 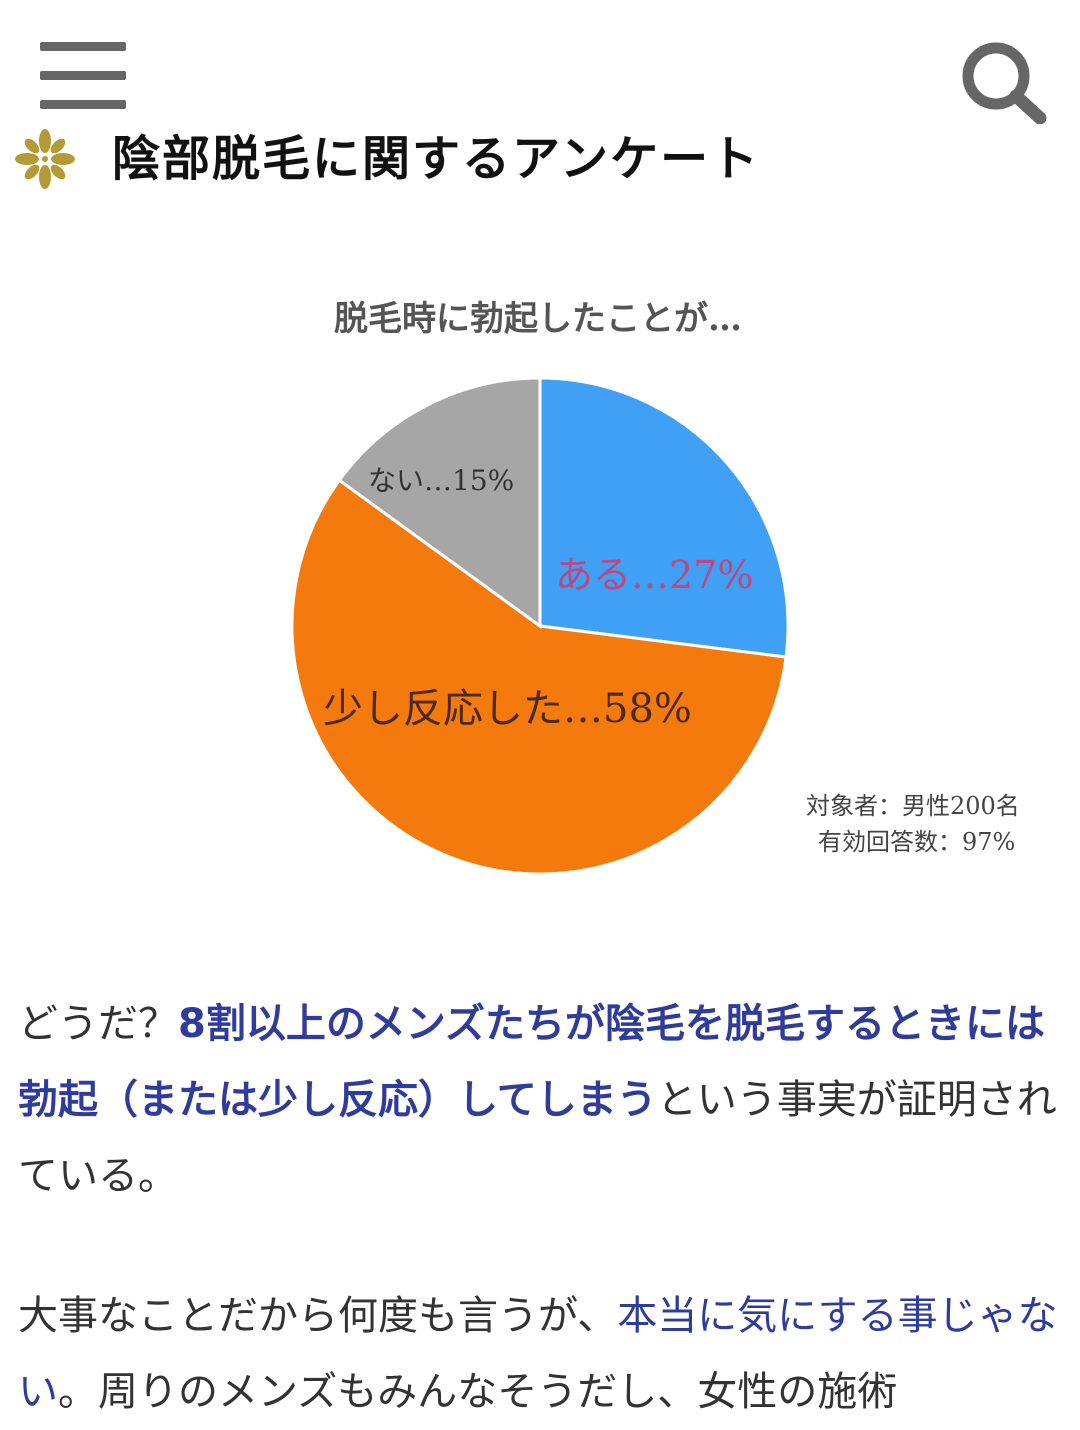 What do you see at coordinates (318, 1316) in the screenshot?
I see `paragraph-text: 大事なことだから何度も言うが、` at bounding box center [318, 1316].